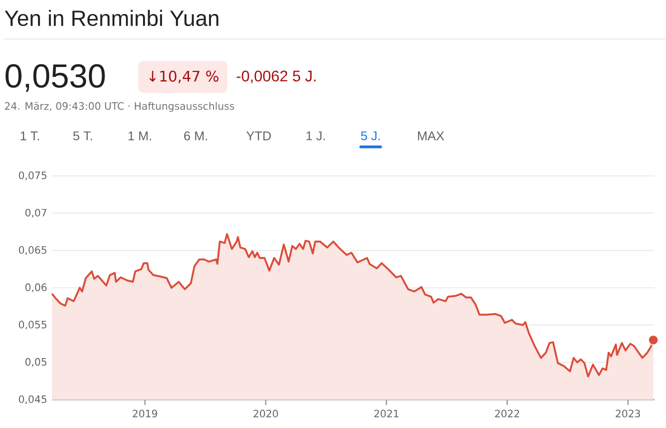  Describe the element at coordinates (30, 136) in the screenshot. I see `text: 1 T.` at that location.